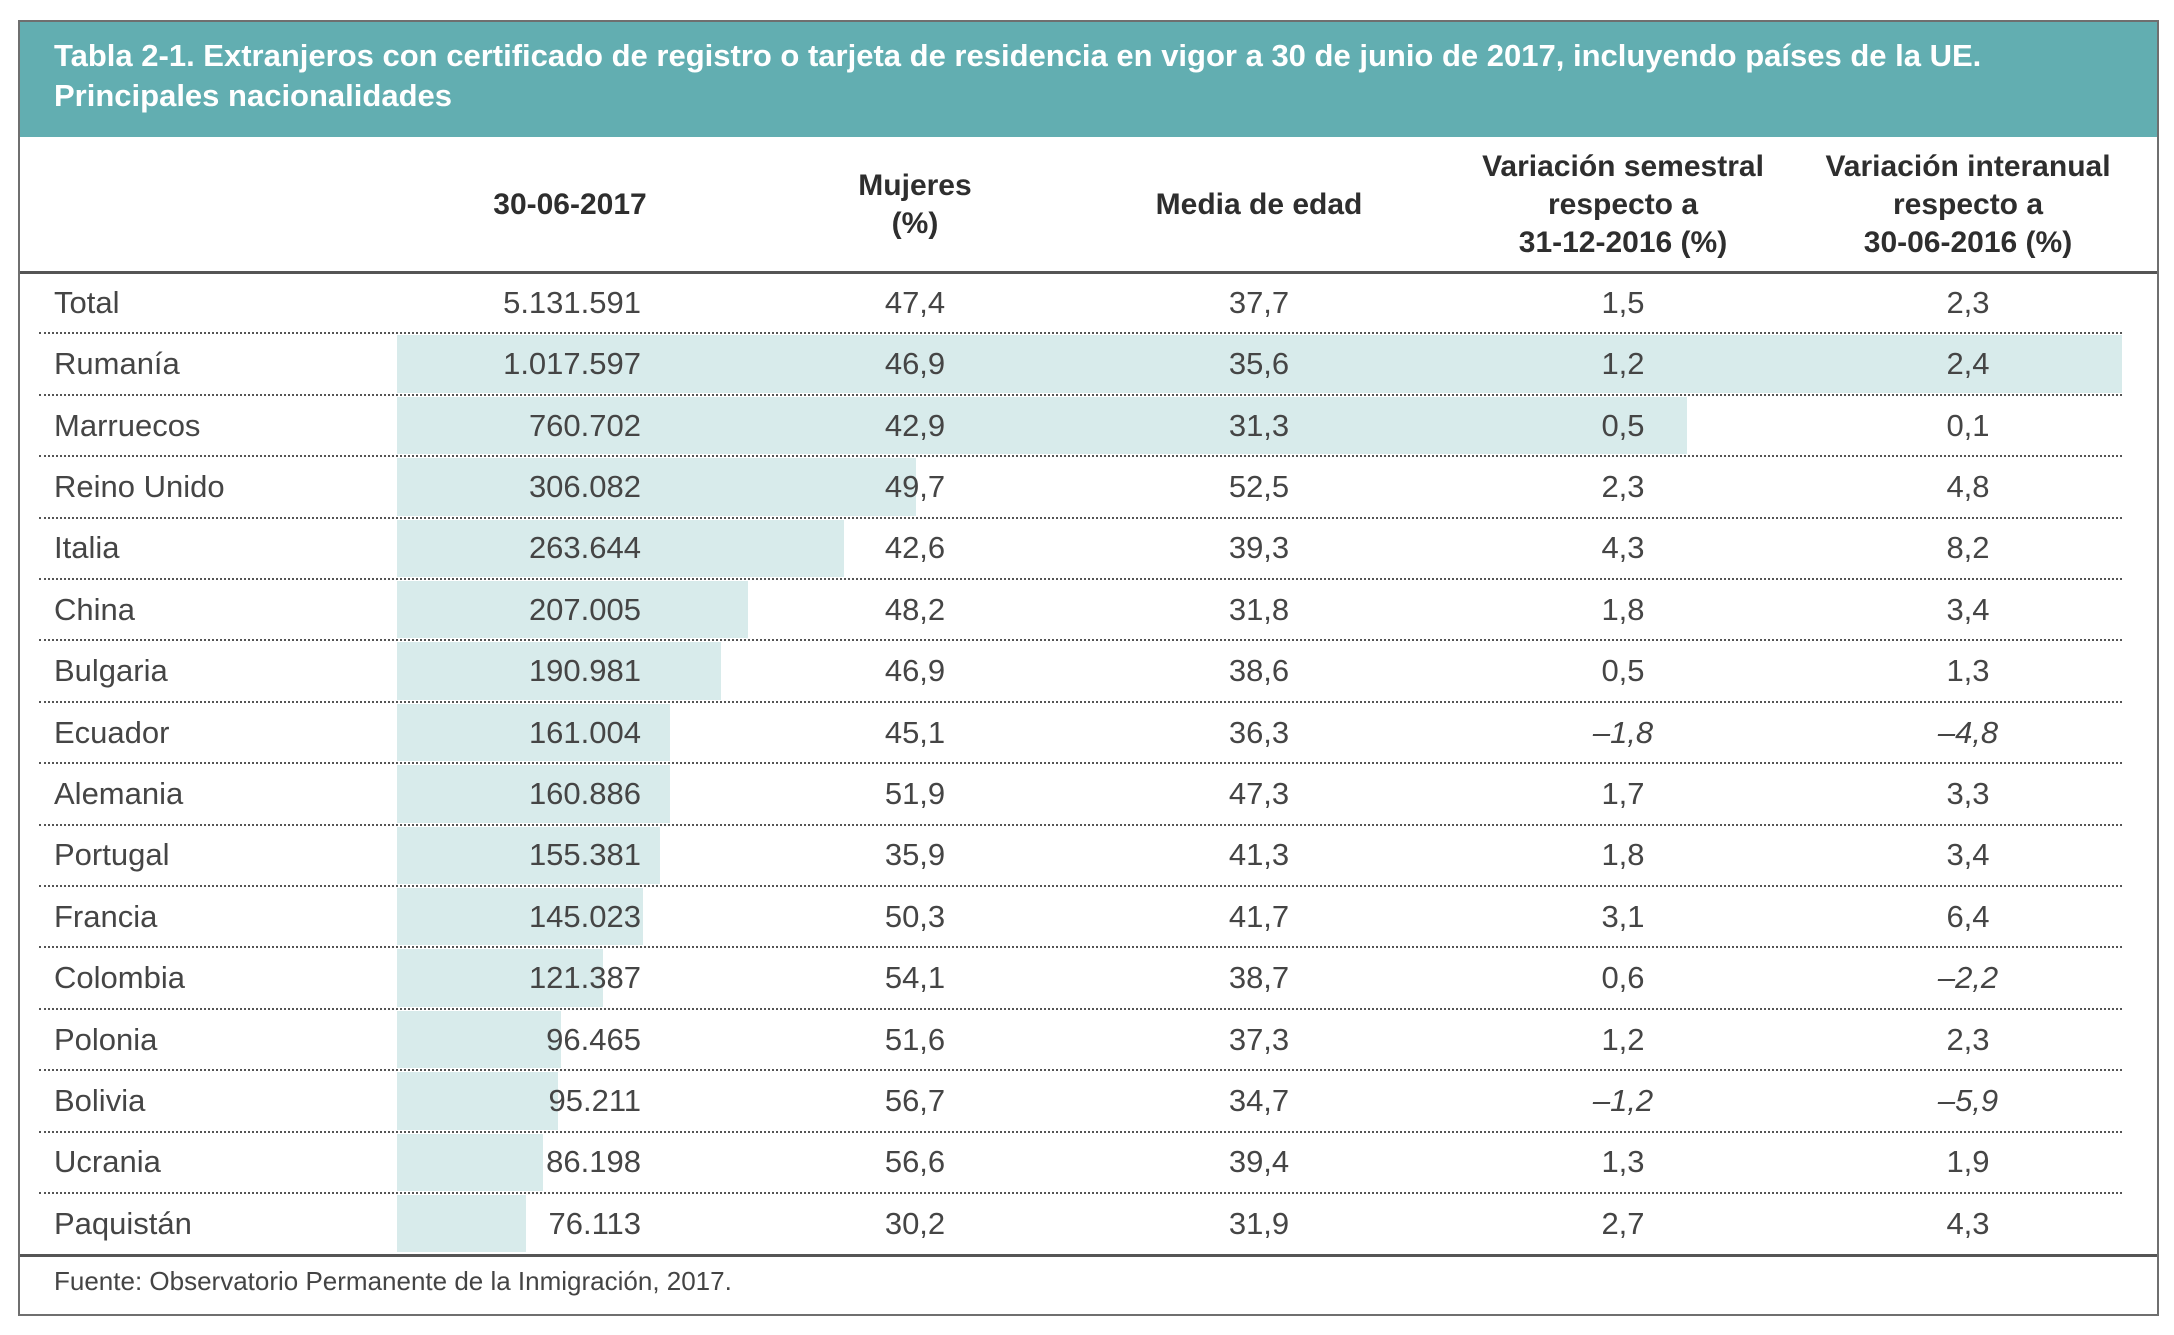 This screenshot has width=2174, height=1335. What do you see at coordinates (1968, 978) in the screenshot?
I see `value-cell: –2,2` at bounding box center [1968, 978].